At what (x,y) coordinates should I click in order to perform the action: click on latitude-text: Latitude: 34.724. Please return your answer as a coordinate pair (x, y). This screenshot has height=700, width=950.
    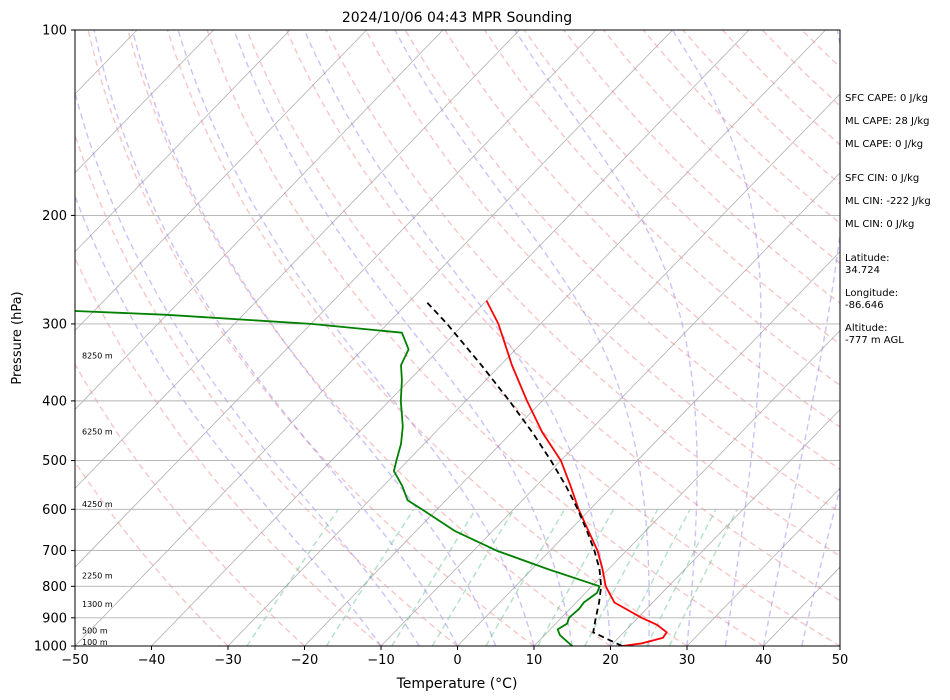
    Looking at the image, I should click on (867, 264).